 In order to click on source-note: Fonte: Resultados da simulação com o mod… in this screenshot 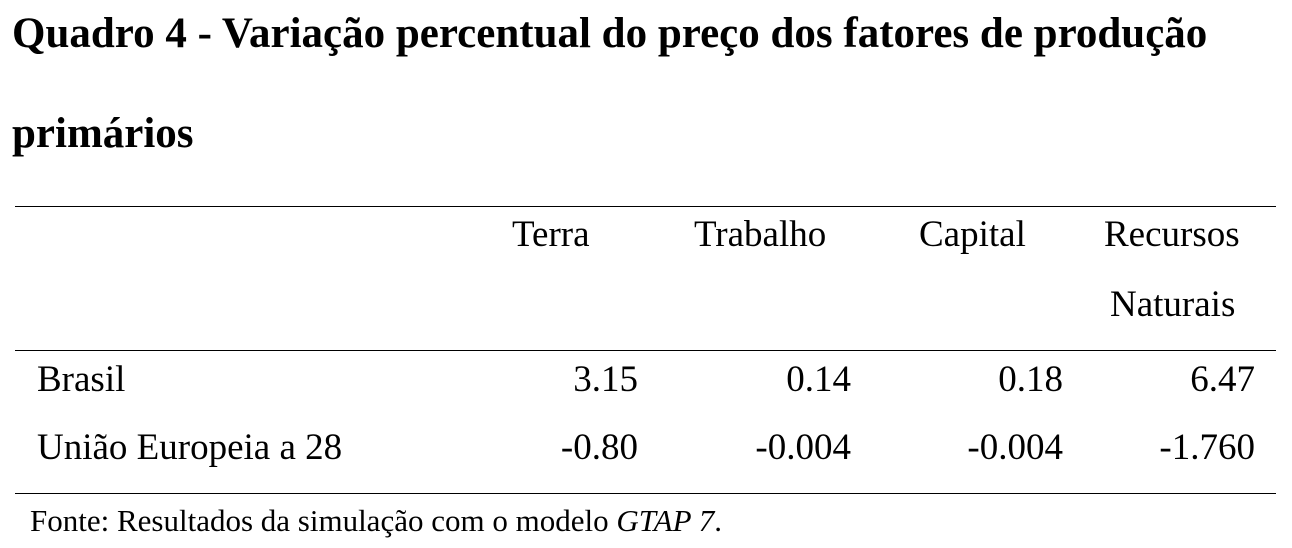, I will do `click(376, 520)`.